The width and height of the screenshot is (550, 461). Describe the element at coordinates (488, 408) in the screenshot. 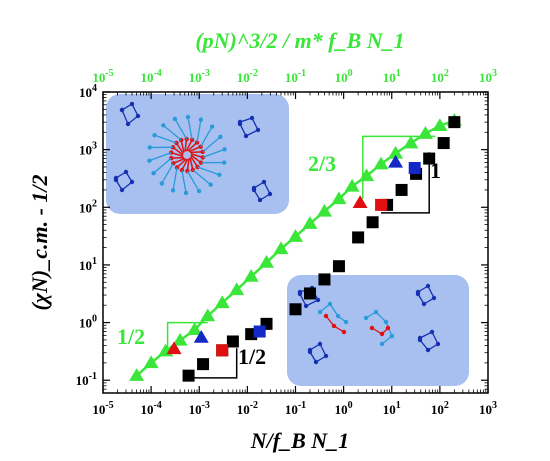

I see `x-tick-label: 10³` at that location.